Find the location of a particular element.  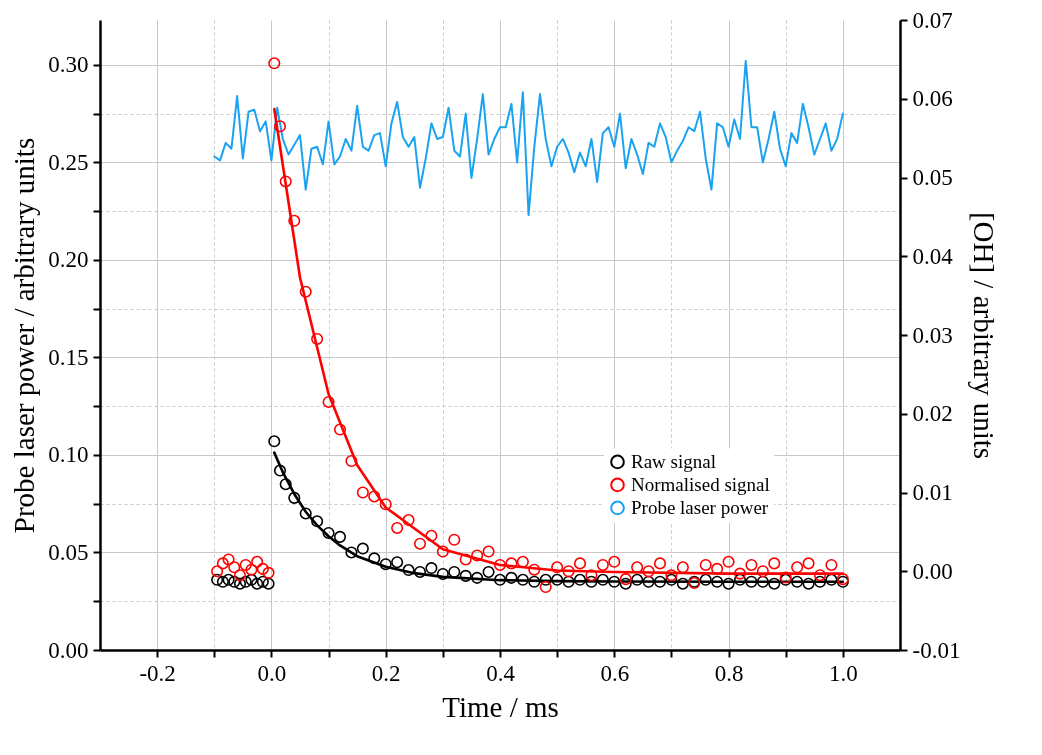

y2-tick-label: 0.06 is located at coordinates (932, 99).